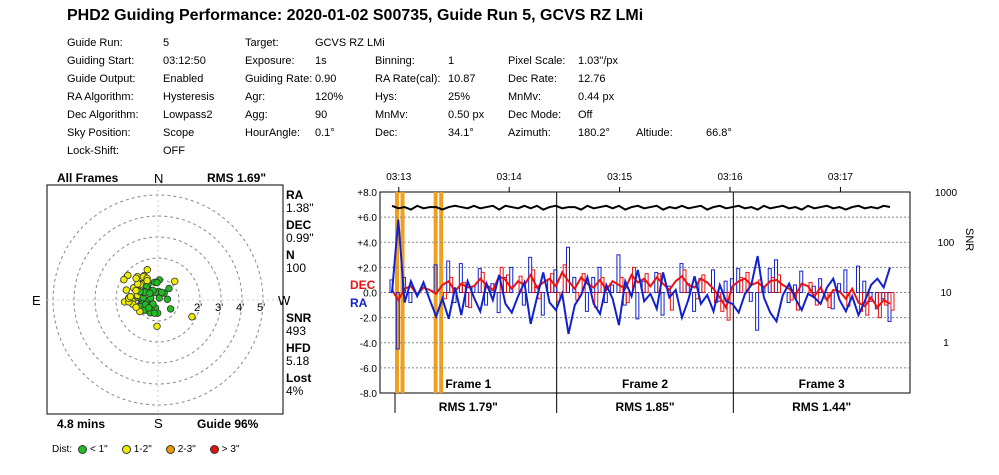  Describe the element at coordinates (395, 61) in the screenshot. I see `info-label: Binning:` at that location.